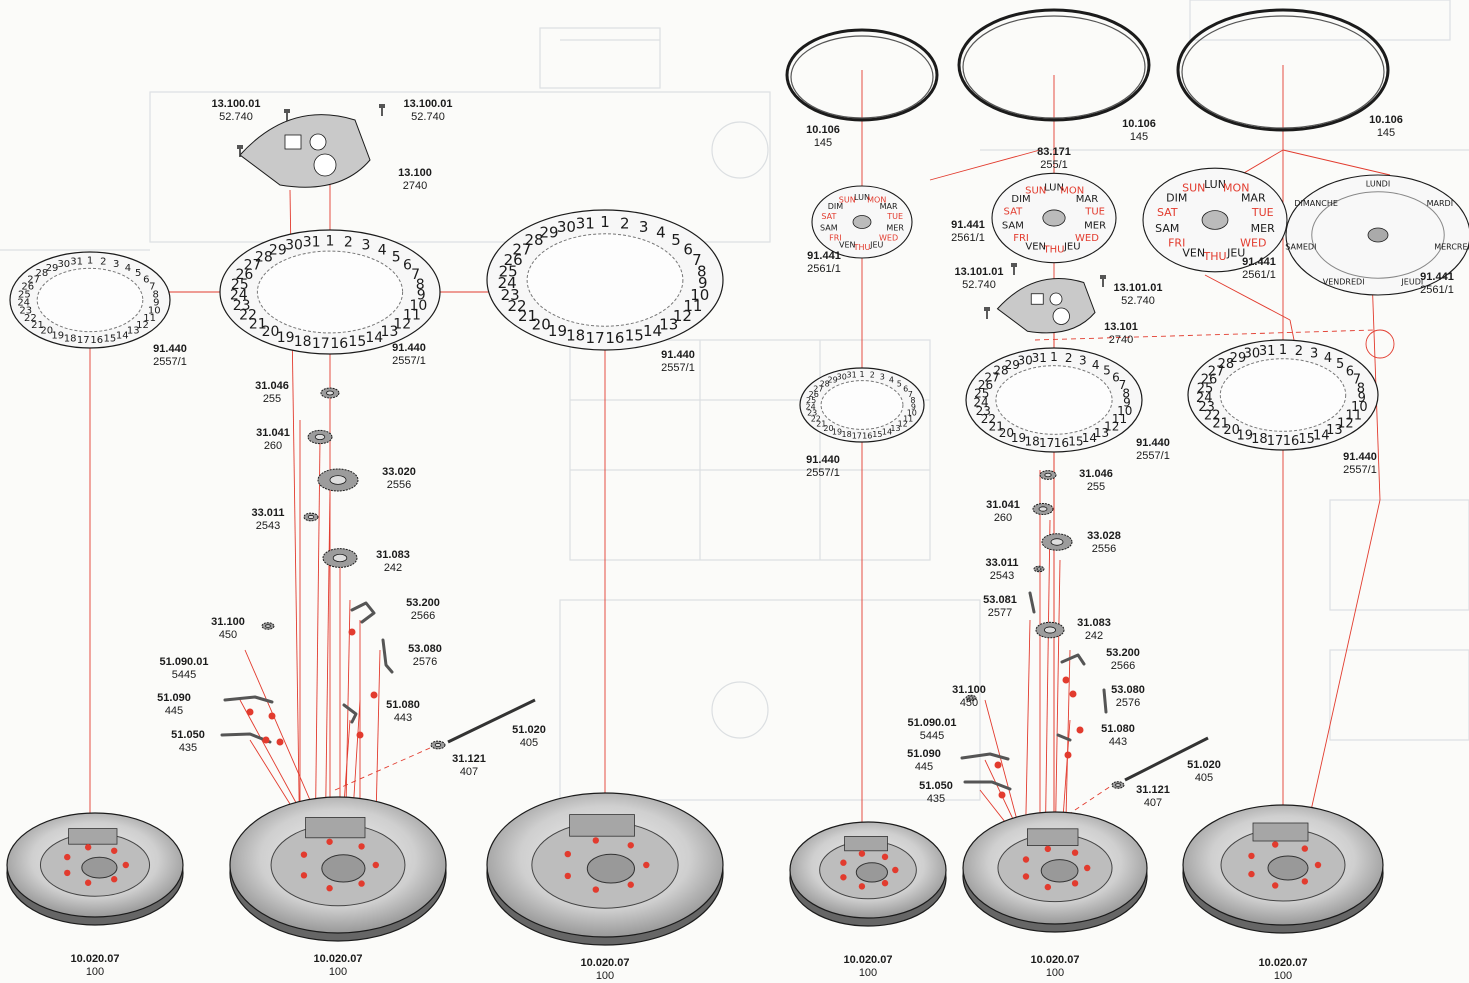 The width and height of the screenshot is (1469, 983). What do you see at coordinates (1262, 212) in the screenshot?
I see `day-name-english: TUE` at bounding box center [1262, 212].